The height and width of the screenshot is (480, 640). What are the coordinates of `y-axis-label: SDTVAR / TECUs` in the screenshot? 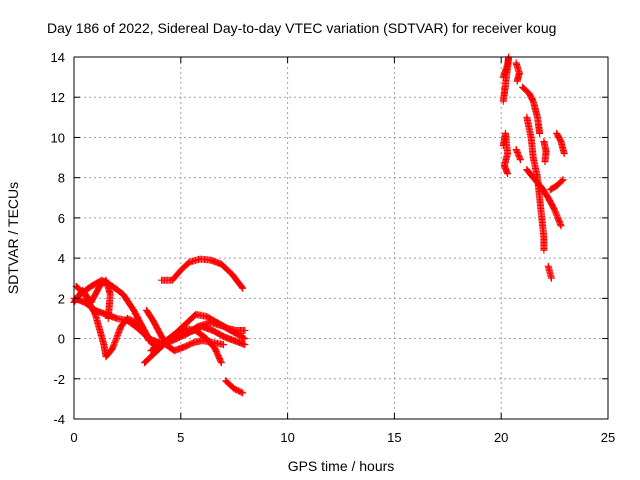 It's located at (13, 238).